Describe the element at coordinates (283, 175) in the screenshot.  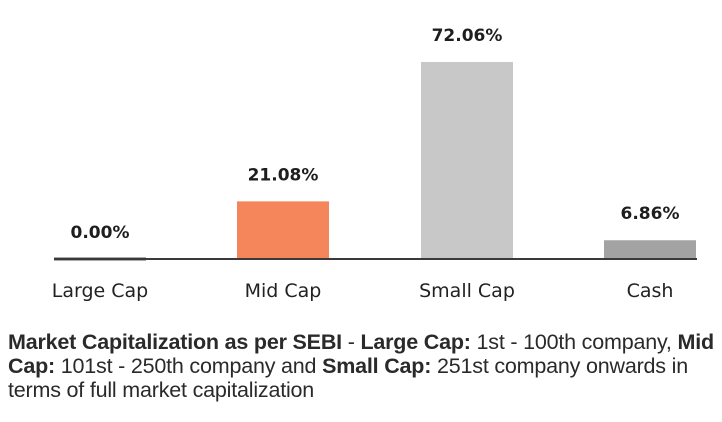
I see `value-label-mid-cap: 21.08%` at that location.